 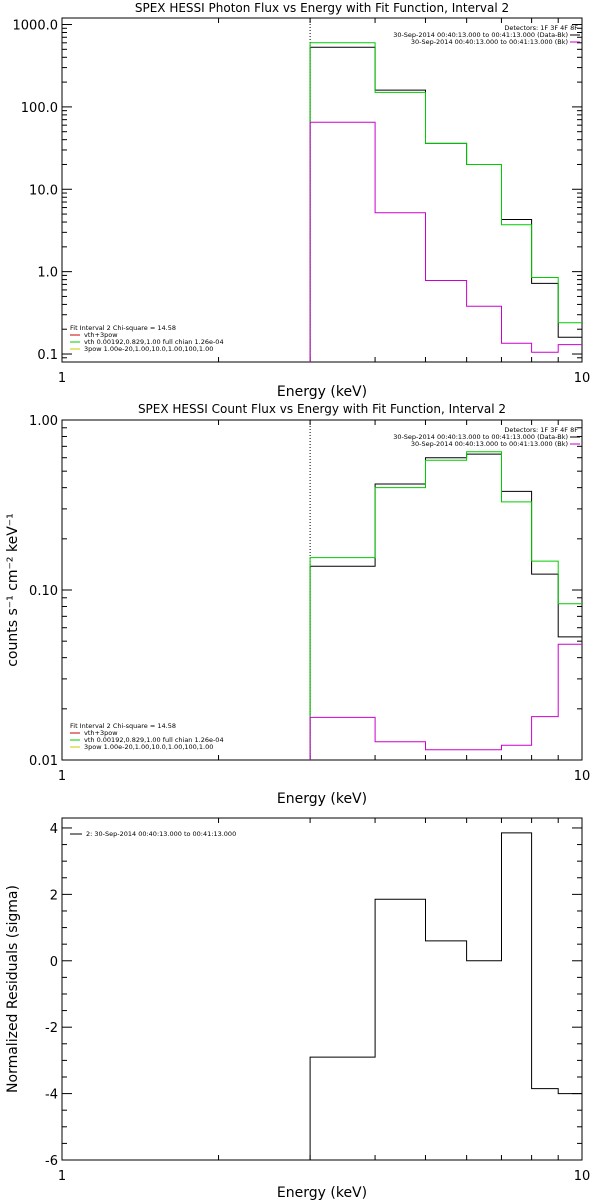 What do you see at coordinates (51, 1028) in the screenshot?
I see `y-tick-label: -2` at bounding box center [51, 1028].